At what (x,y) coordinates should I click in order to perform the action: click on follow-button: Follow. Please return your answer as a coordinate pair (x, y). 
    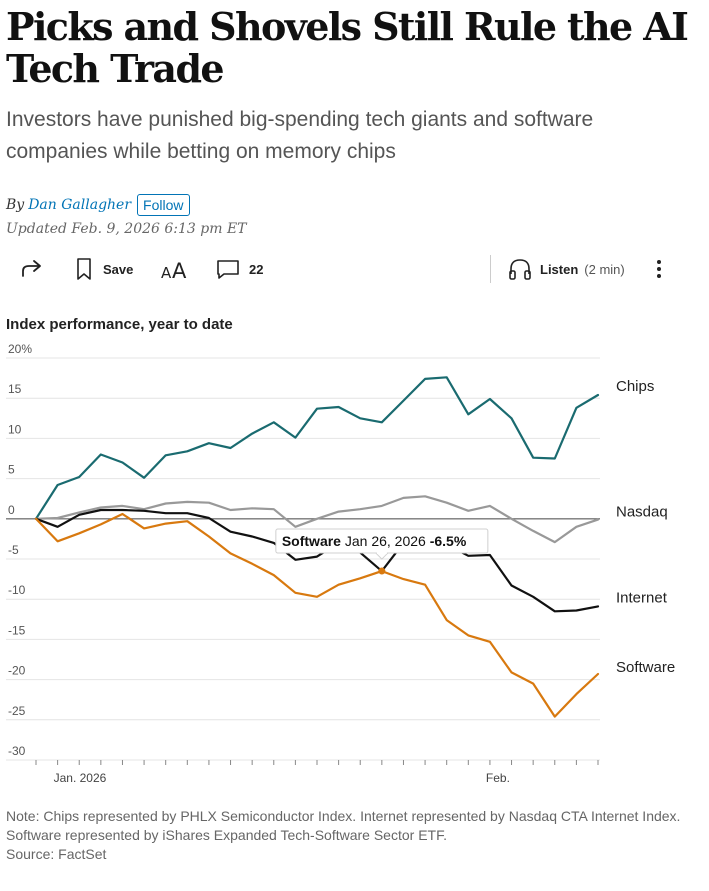
    Looking at the image, I should click on (163, 205).